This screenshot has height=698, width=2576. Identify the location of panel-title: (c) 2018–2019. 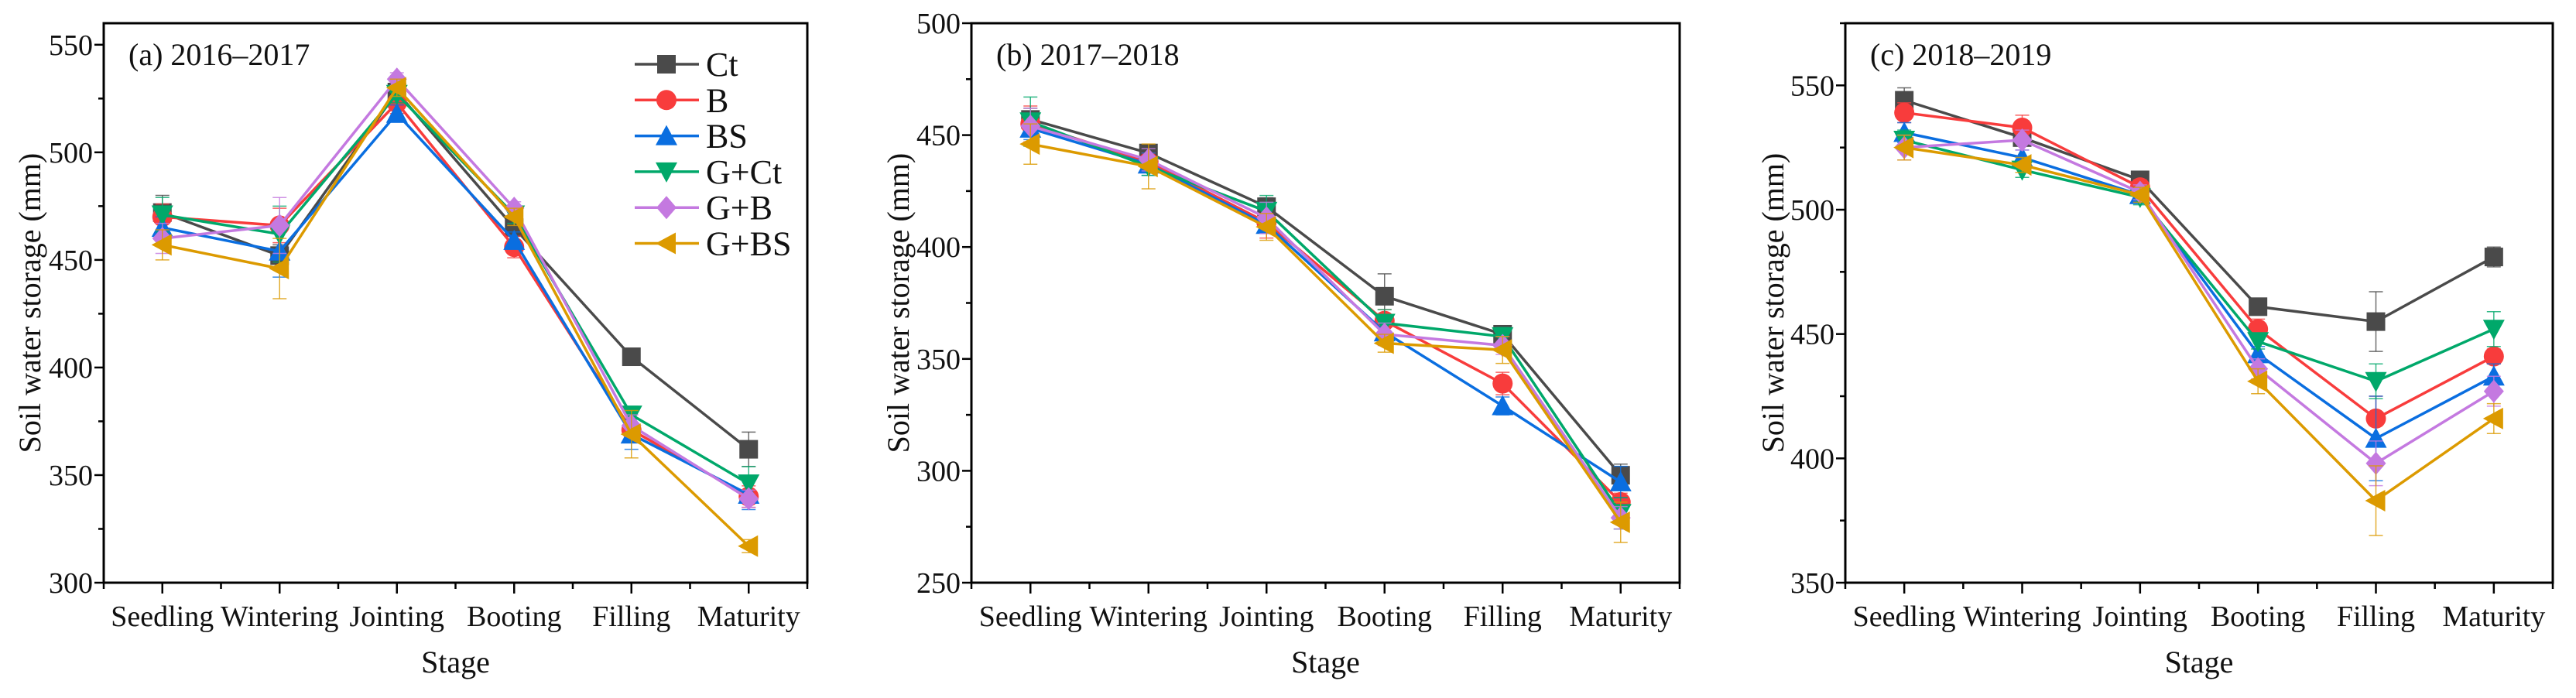
(1960, 55).